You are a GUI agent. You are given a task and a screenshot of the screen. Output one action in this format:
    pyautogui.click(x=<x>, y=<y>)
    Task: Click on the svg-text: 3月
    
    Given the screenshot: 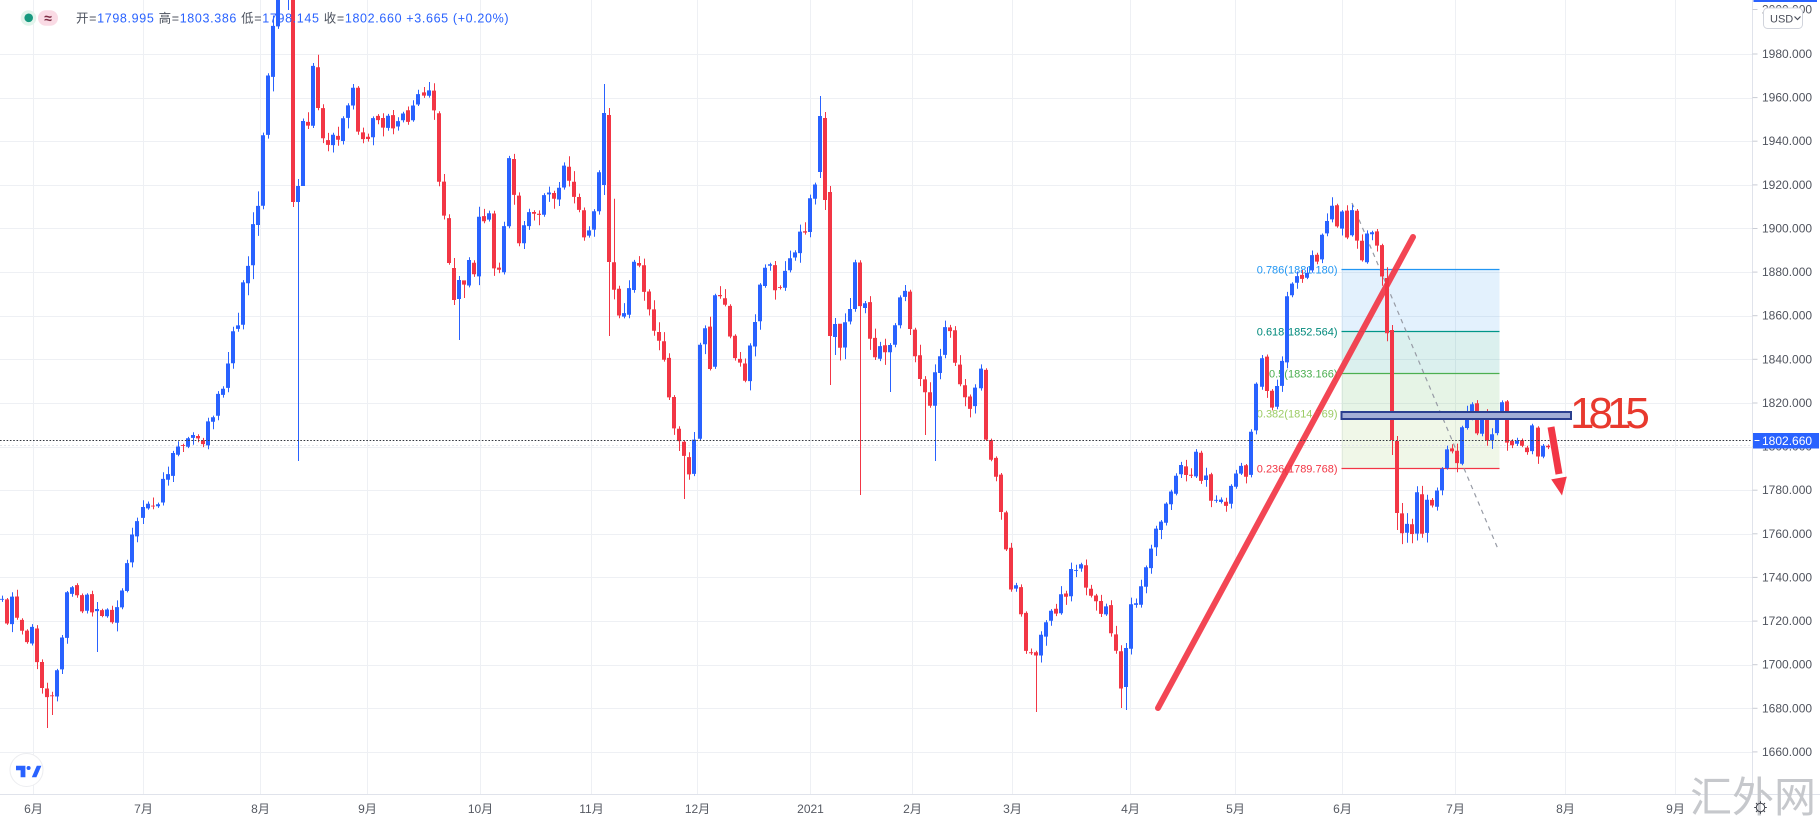 What is the action you would take?
    pyautogui.click(x=1012, y=809)
    